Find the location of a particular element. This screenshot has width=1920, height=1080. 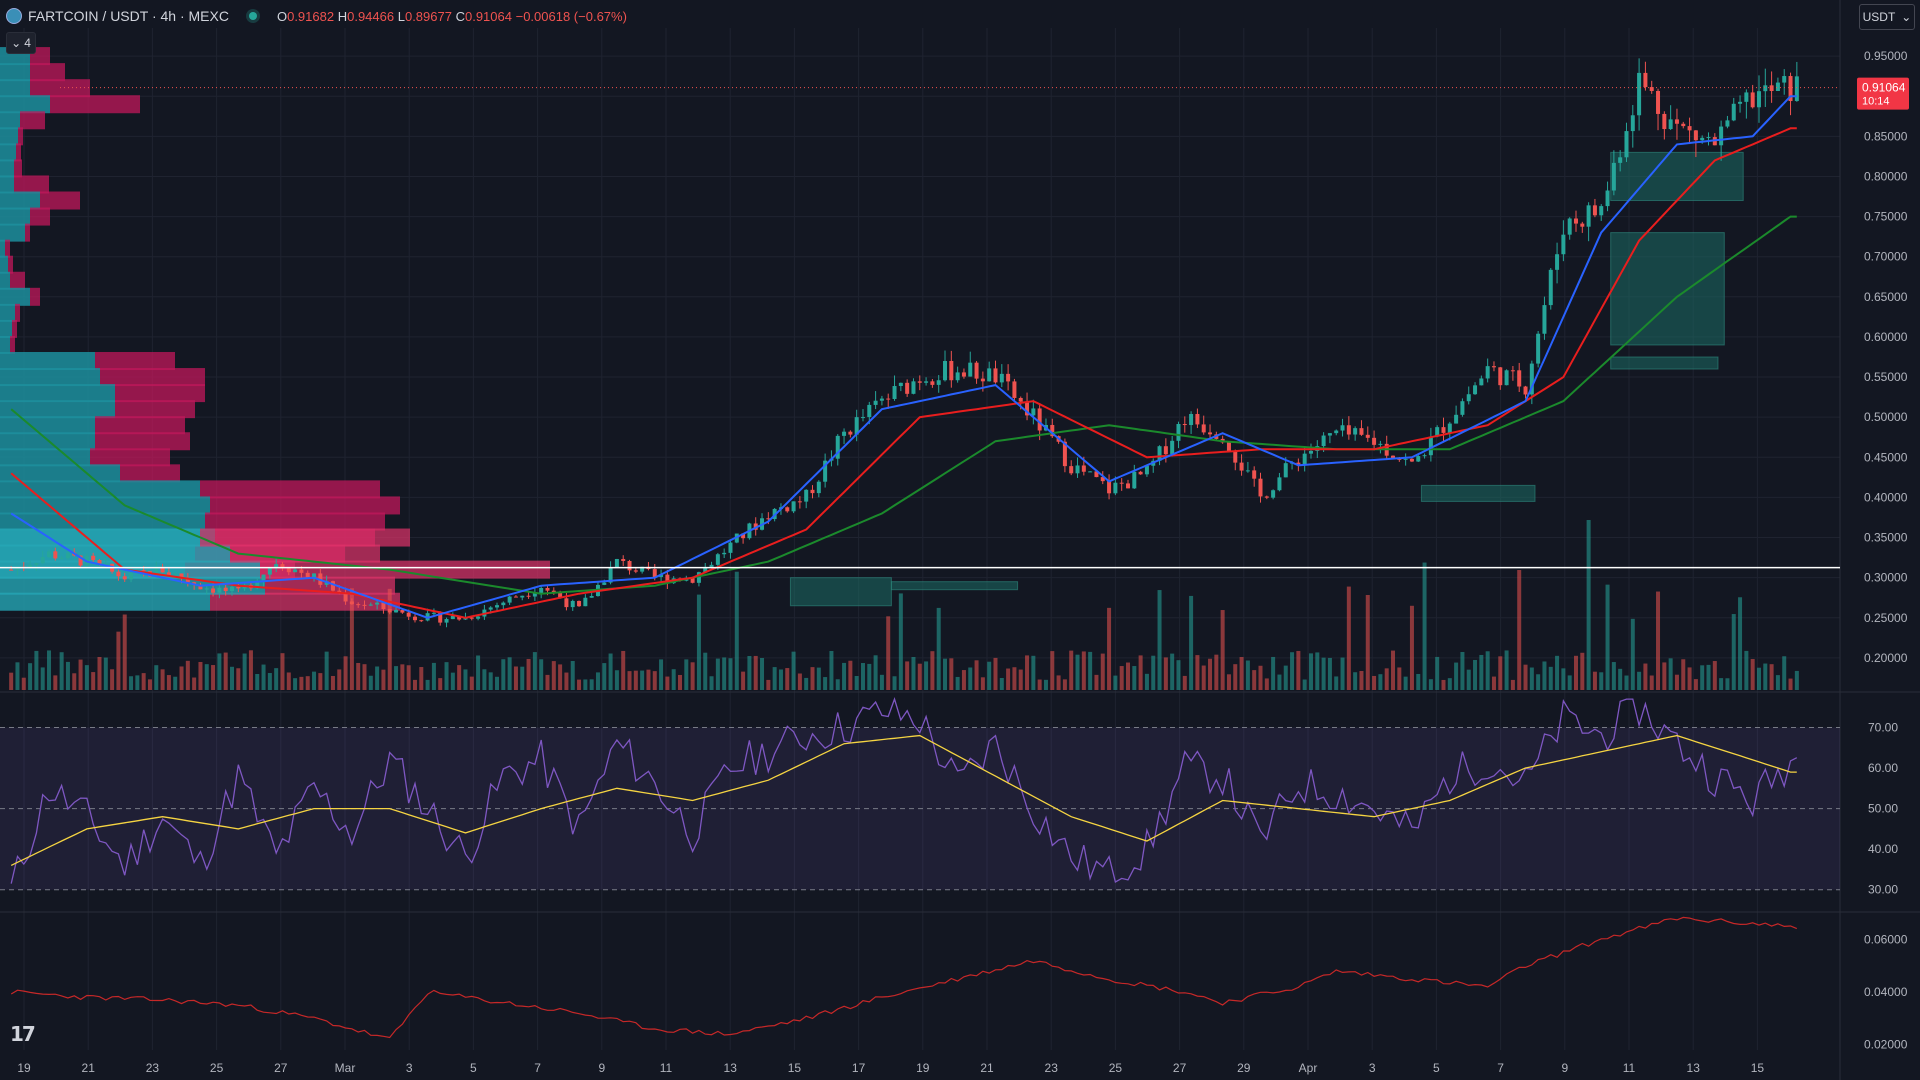

currency-selector: USDT ⌄ is located at coordinates (1887, 17).